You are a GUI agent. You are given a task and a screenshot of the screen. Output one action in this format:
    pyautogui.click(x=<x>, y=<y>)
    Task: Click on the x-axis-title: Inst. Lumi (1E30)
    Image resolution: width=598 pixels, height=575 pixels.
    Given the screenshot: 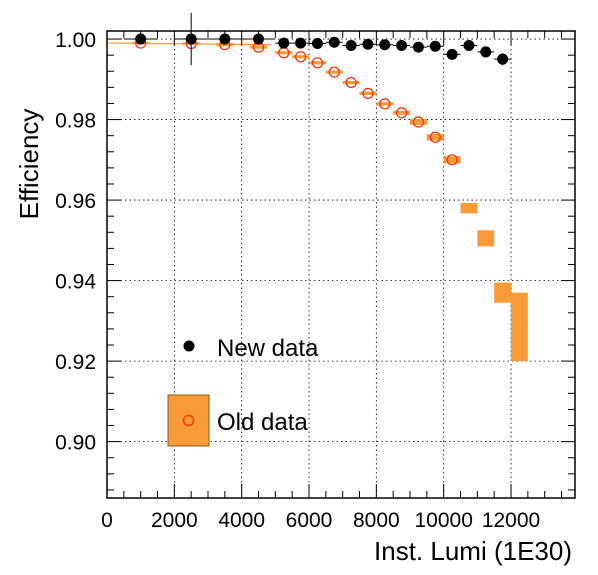 What is the action you would take?
    pyautogui.click(x=473, y=551)
    